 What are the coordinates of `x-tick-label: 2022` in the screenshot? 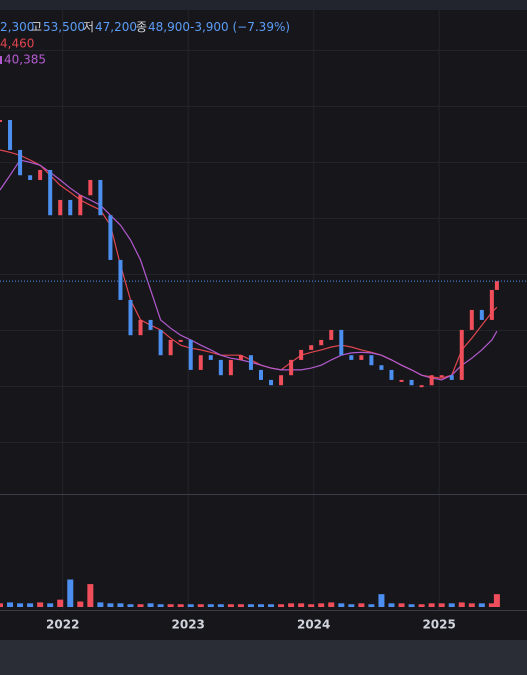 It's located at (62, 625).